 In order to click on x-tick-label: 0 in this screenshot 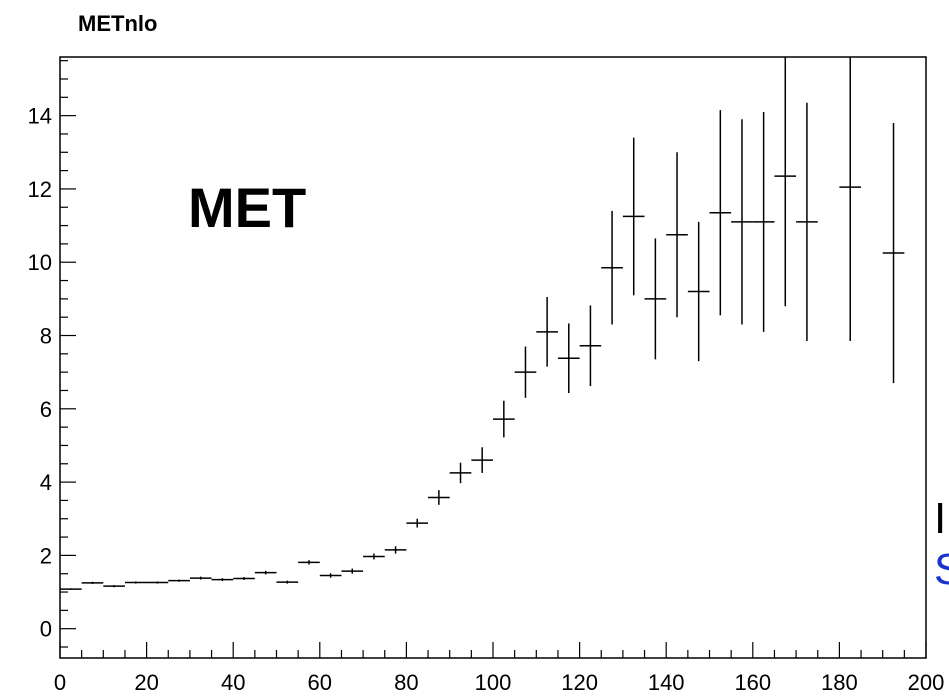, I will do `click(60, 682)`.